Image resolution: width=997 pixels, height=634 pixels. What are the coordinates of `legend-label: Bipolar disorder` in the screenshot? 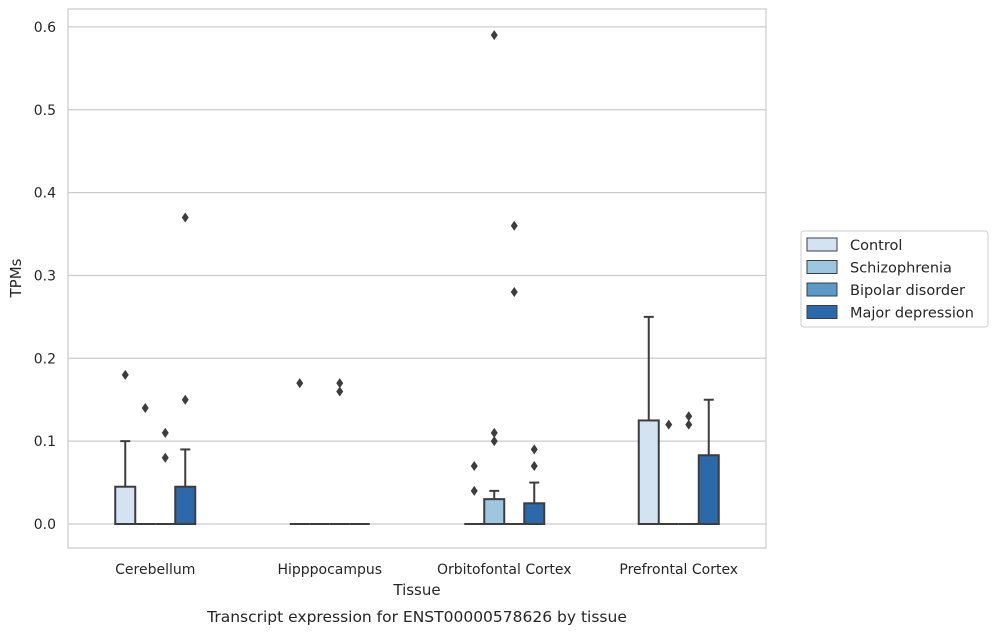 It's located at (907, 291).